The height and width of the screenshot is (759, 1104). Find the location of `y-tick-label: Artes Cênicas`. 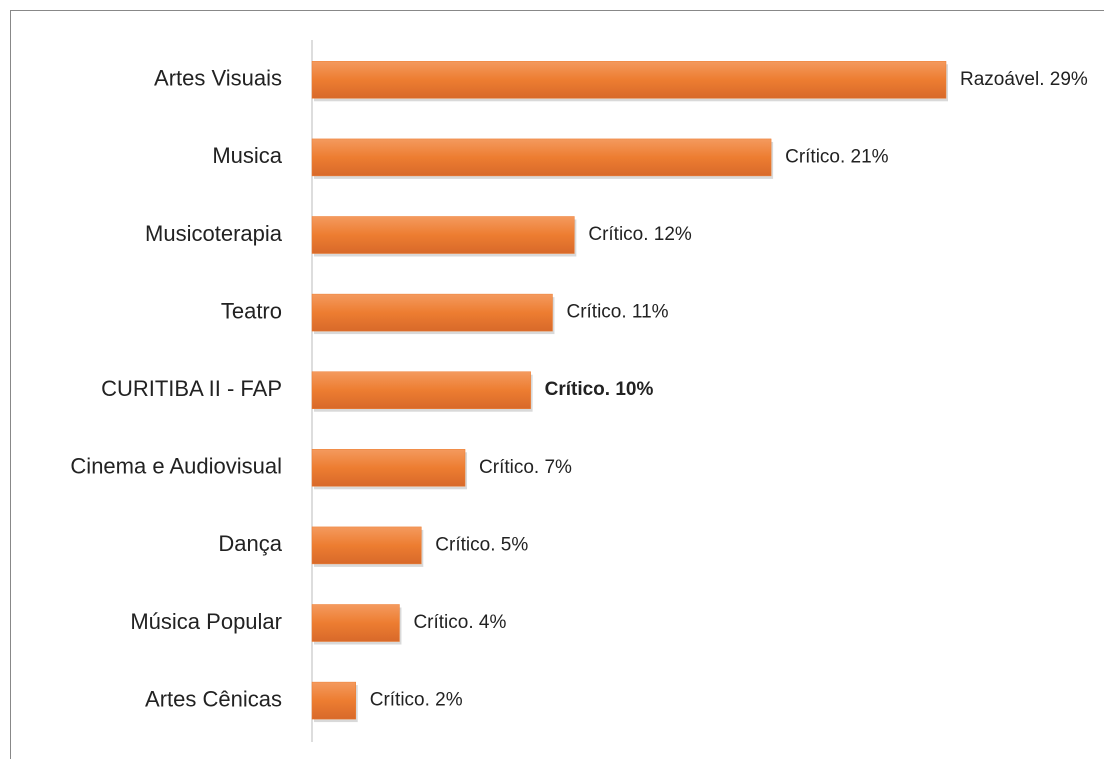

y-tick-label: Artes Cênicas is located at coordinates (213, 698).